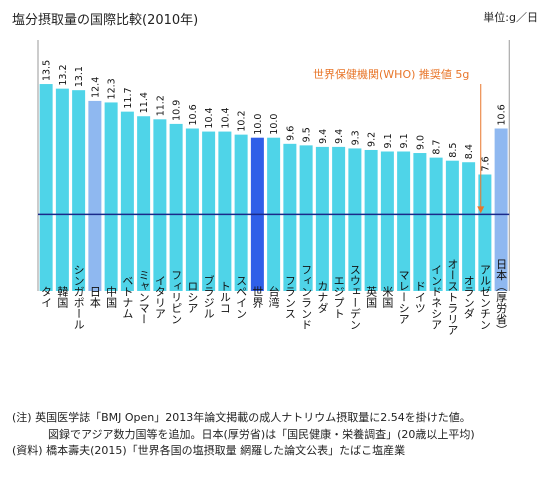  Describe the element at coordinates (95, 87) in the screenshot. I see `value-label: 12.4` at that location.